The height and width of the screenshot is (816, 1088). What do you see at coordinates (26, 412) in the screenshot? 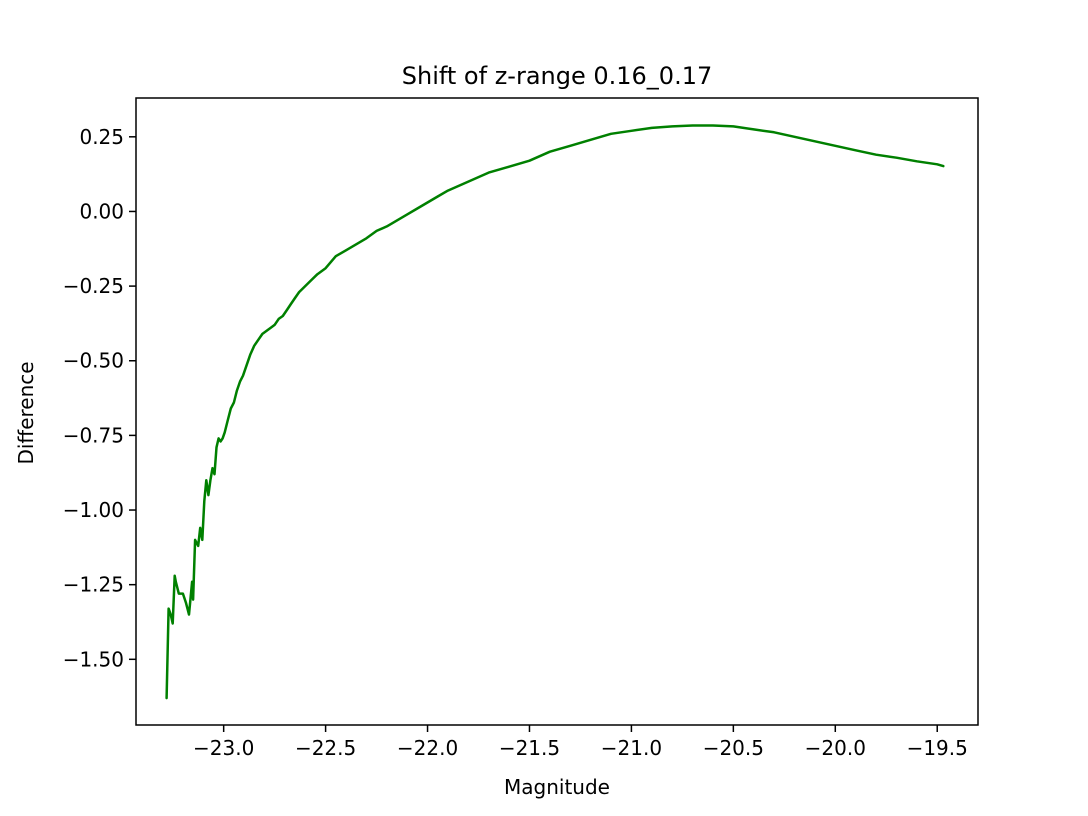
I see `y-axis-label: Difference` at bounding box center [26, 412].